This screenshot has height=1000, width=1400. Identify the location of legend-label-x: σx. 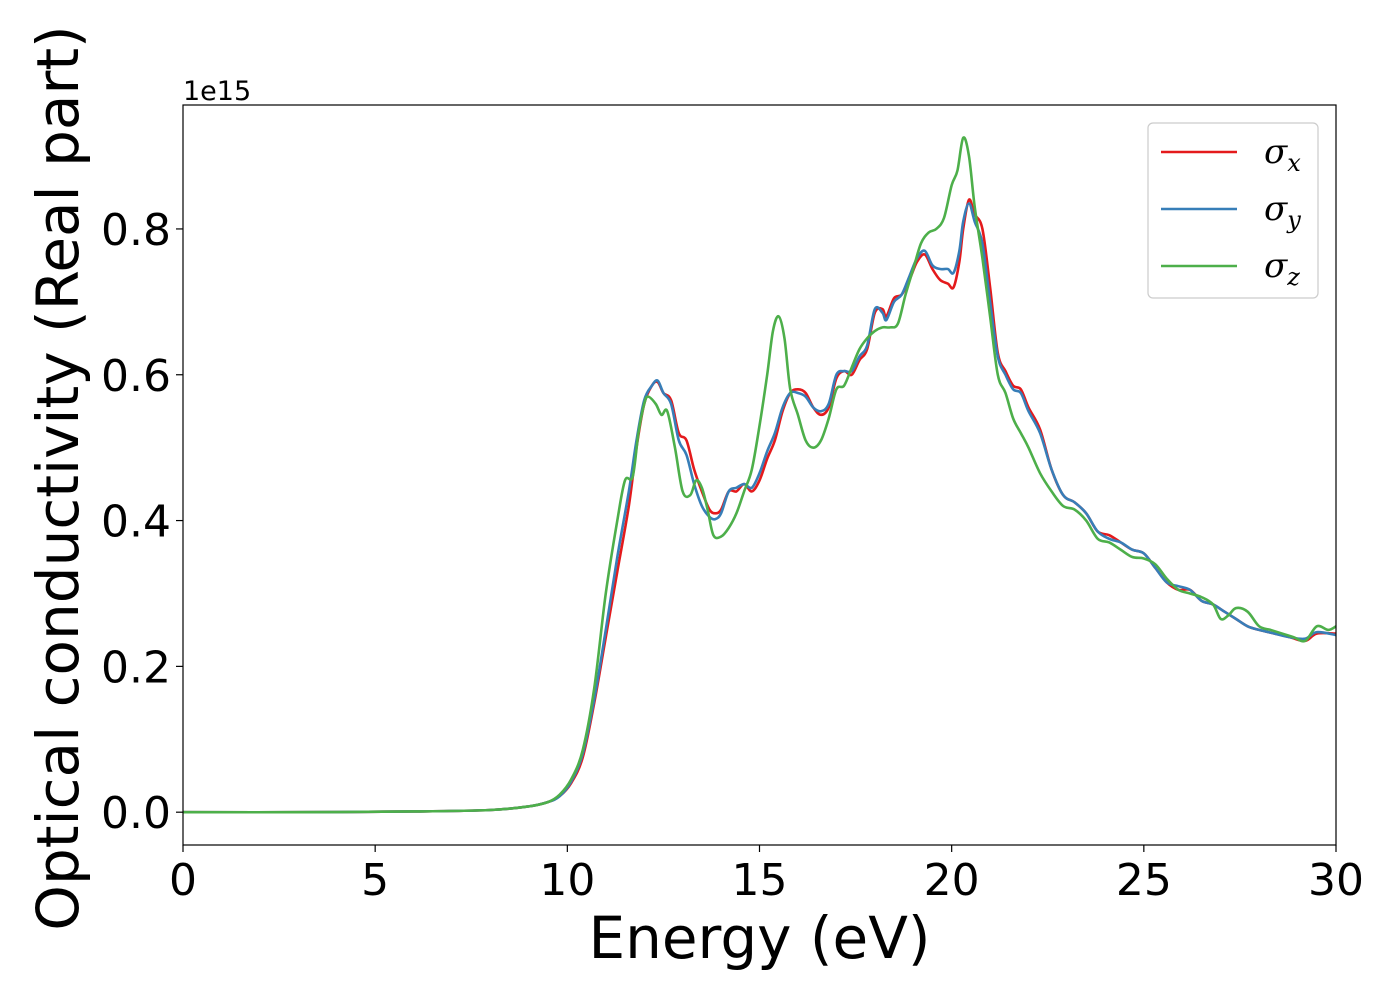
(1282, 154).